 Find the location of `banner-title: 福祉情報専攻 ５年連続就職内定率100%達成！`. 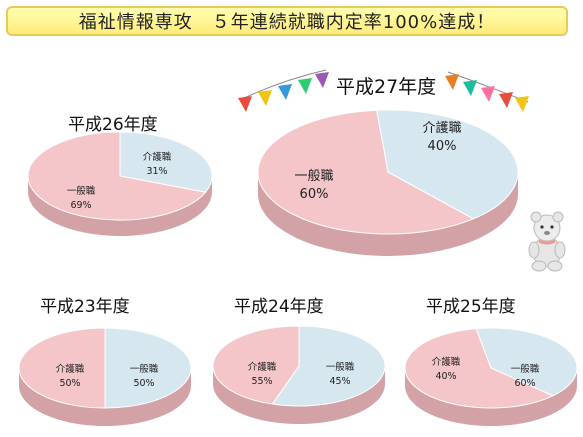

banner-title: 福祉情報専攻 ５年連続就職内定率100%達成！ is located at coordinates (287, 22).